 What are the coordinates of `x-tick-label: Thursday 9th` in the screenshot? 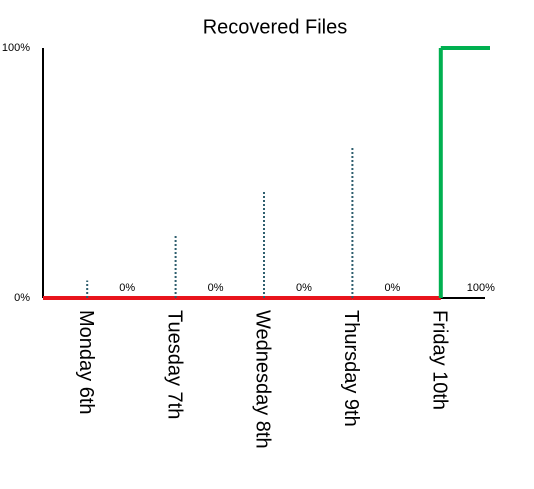 It's located at (351, 368).